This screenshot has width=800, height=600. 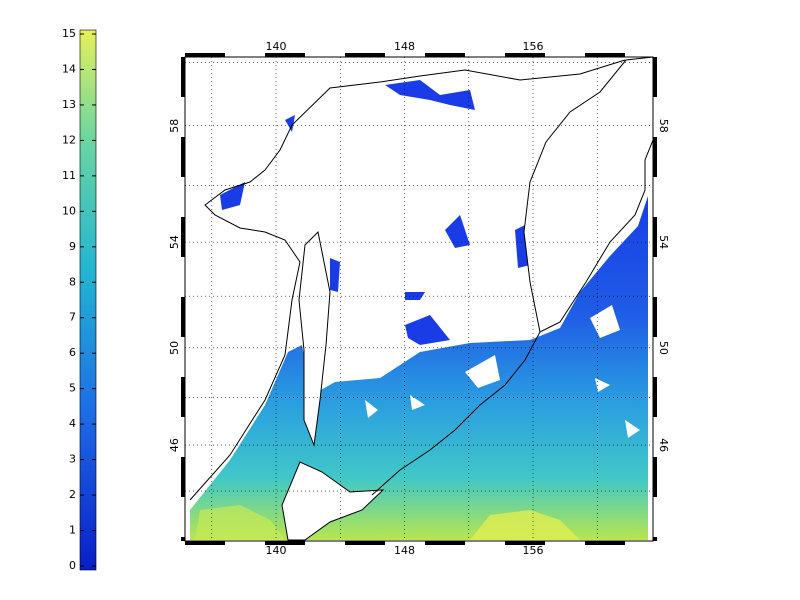 What do you see at coordinates (69, 139) in the screenshot?
I see `colorbar-label: 12` at bounding box center [69, 139].